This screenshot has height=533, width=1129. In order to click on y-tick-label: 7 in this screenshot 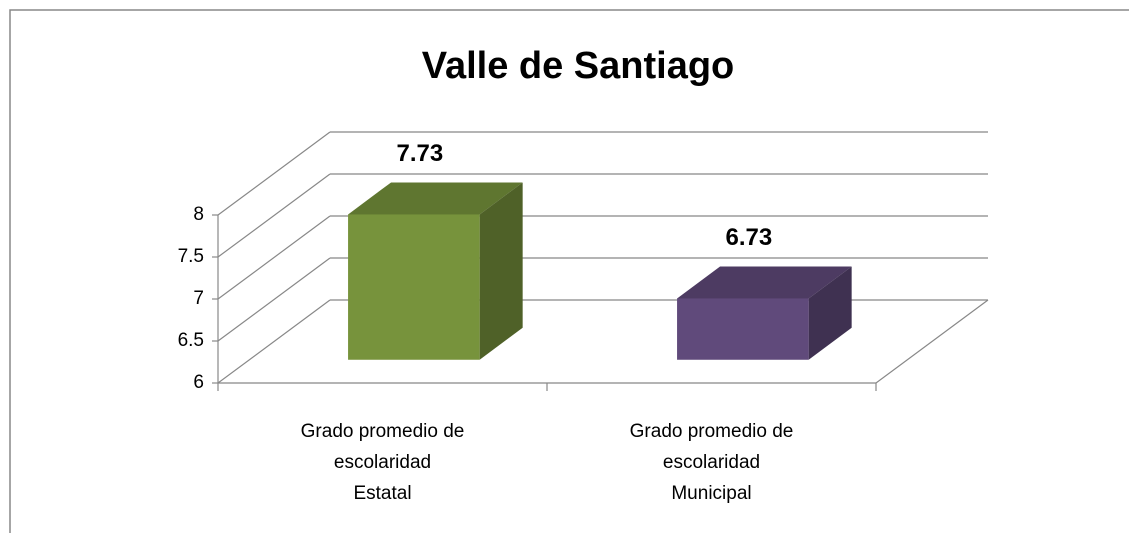, I will do `click(198, 298)`.